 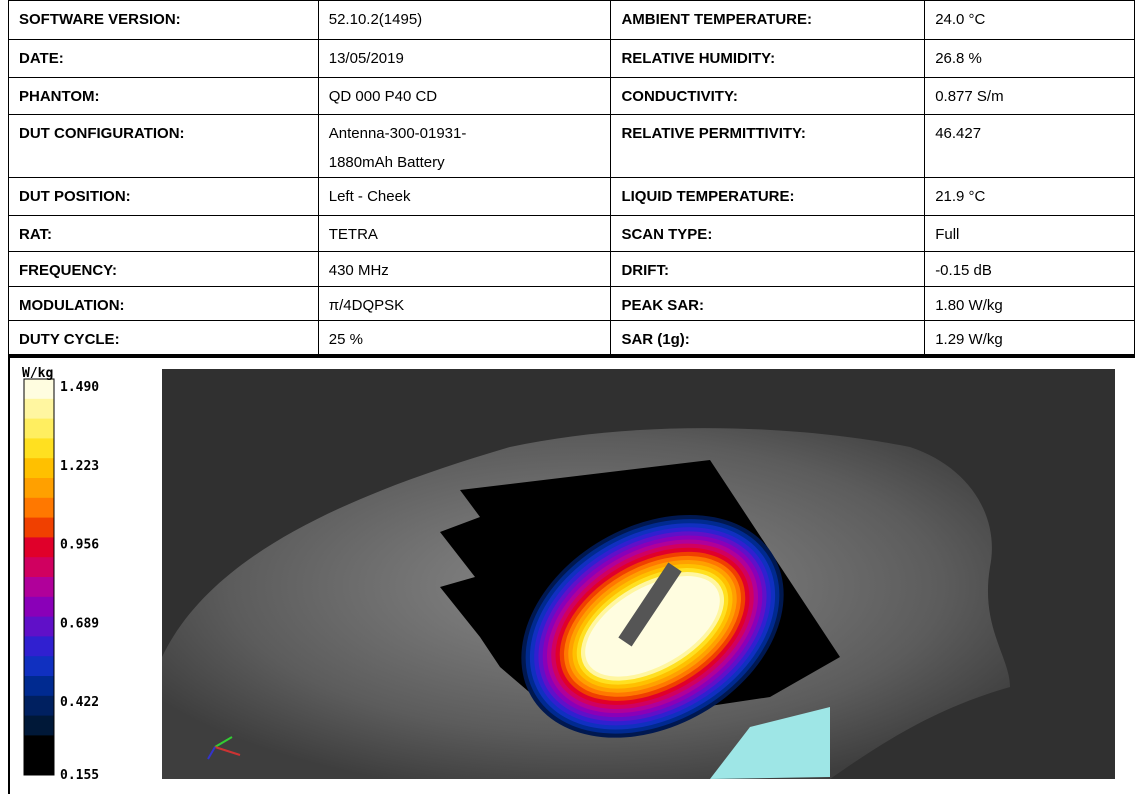 What do you see at coordinates (1029, 96) in the screenshot?
I see `field-value: 0.877 S/m` at bounding box center [1029, 96].